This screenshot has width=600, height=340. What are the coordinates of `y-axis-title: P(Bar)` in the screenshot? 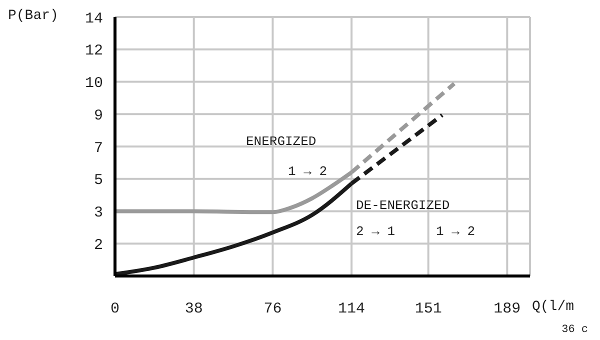 It's located at (33, 16).